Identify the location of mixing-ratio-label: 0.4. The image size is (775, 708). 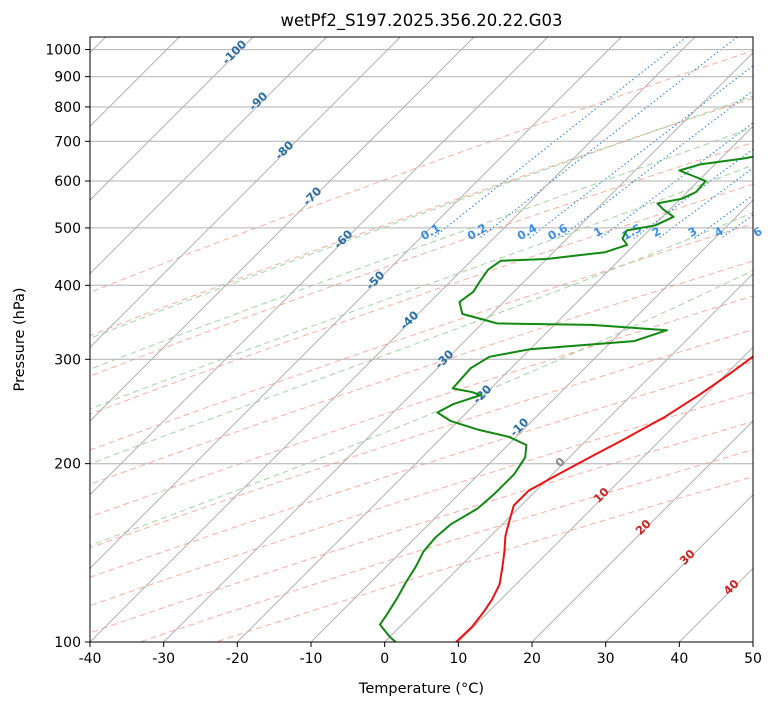
(527, 232).